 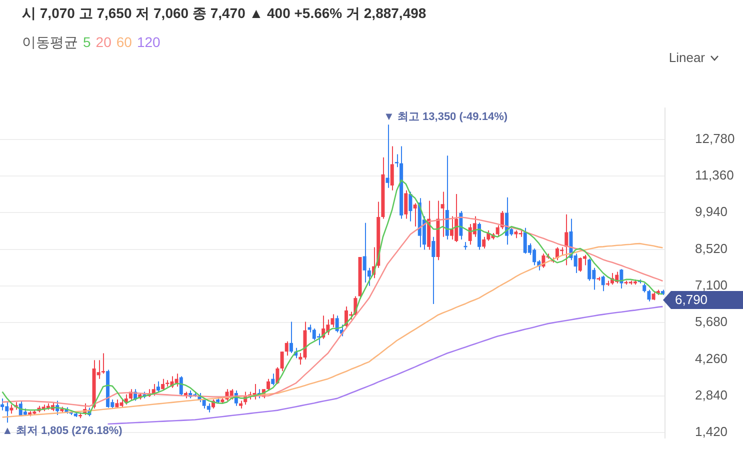 What do you see at coordinates (711, 284) in the screenshot?
I see `y-tick-label: 7,100` at bounding box center [711, 284].